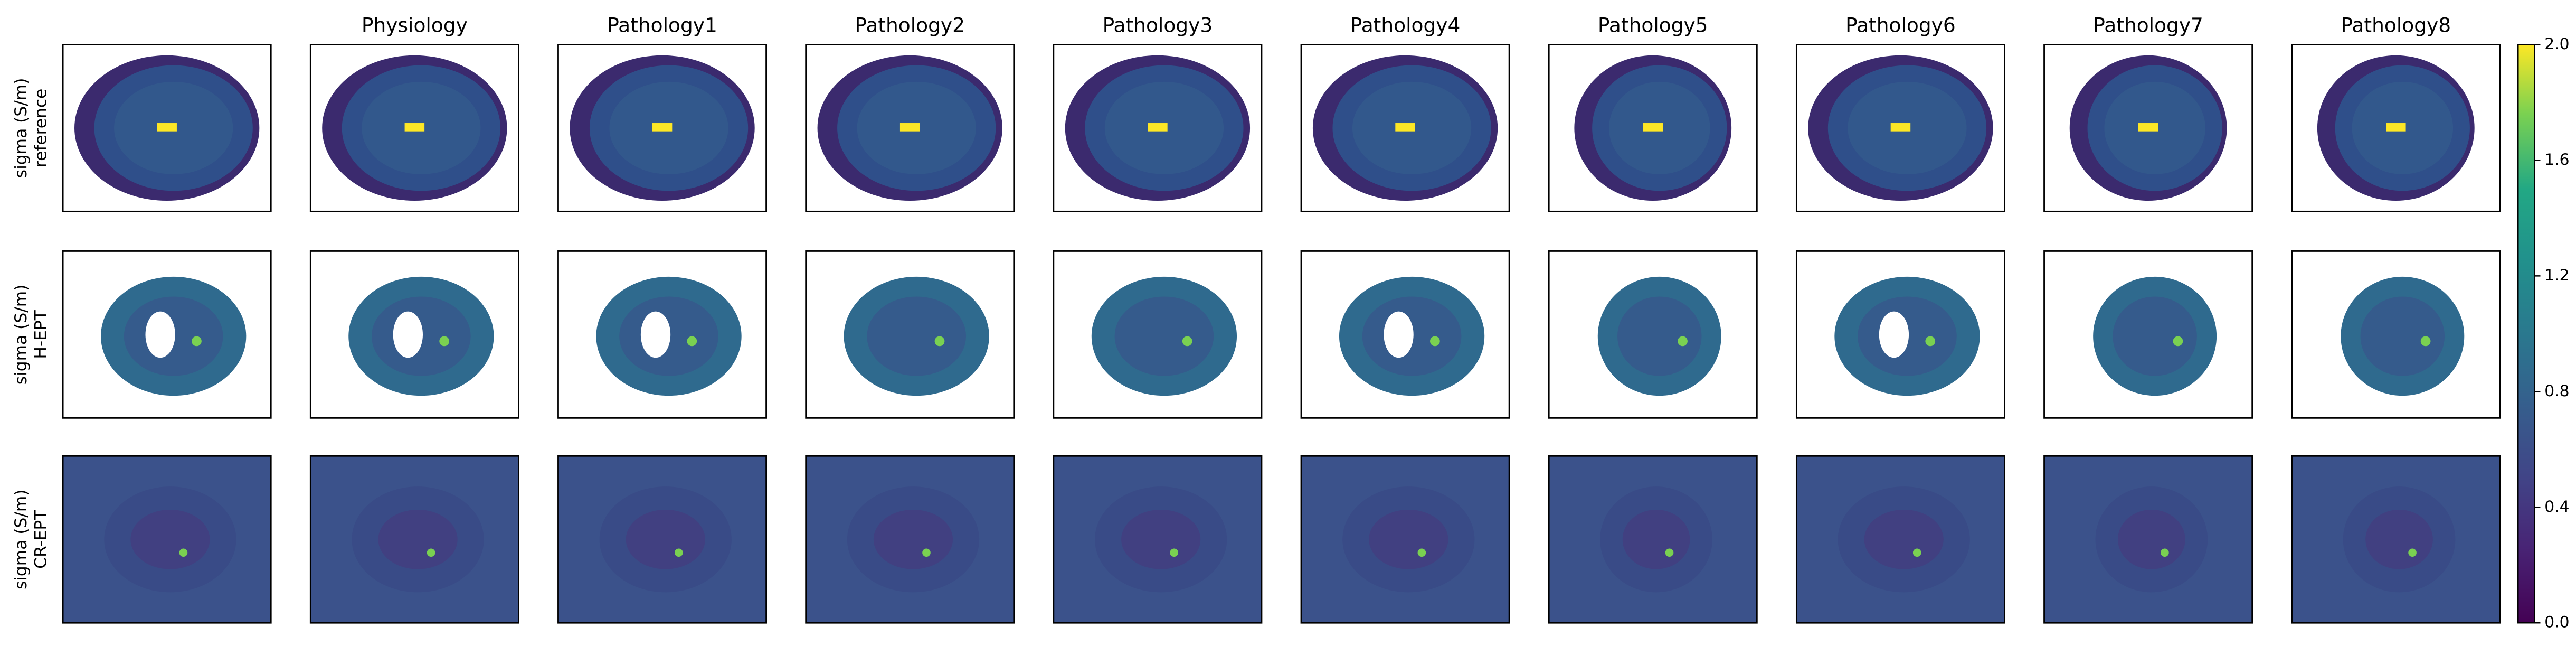 The width and height of the screenshot is (2576, 646). What do you see at coordinates (21, 335) in the screenshot?
I see `row-label: sigma (S/m)` at bounding box center [21, 335].